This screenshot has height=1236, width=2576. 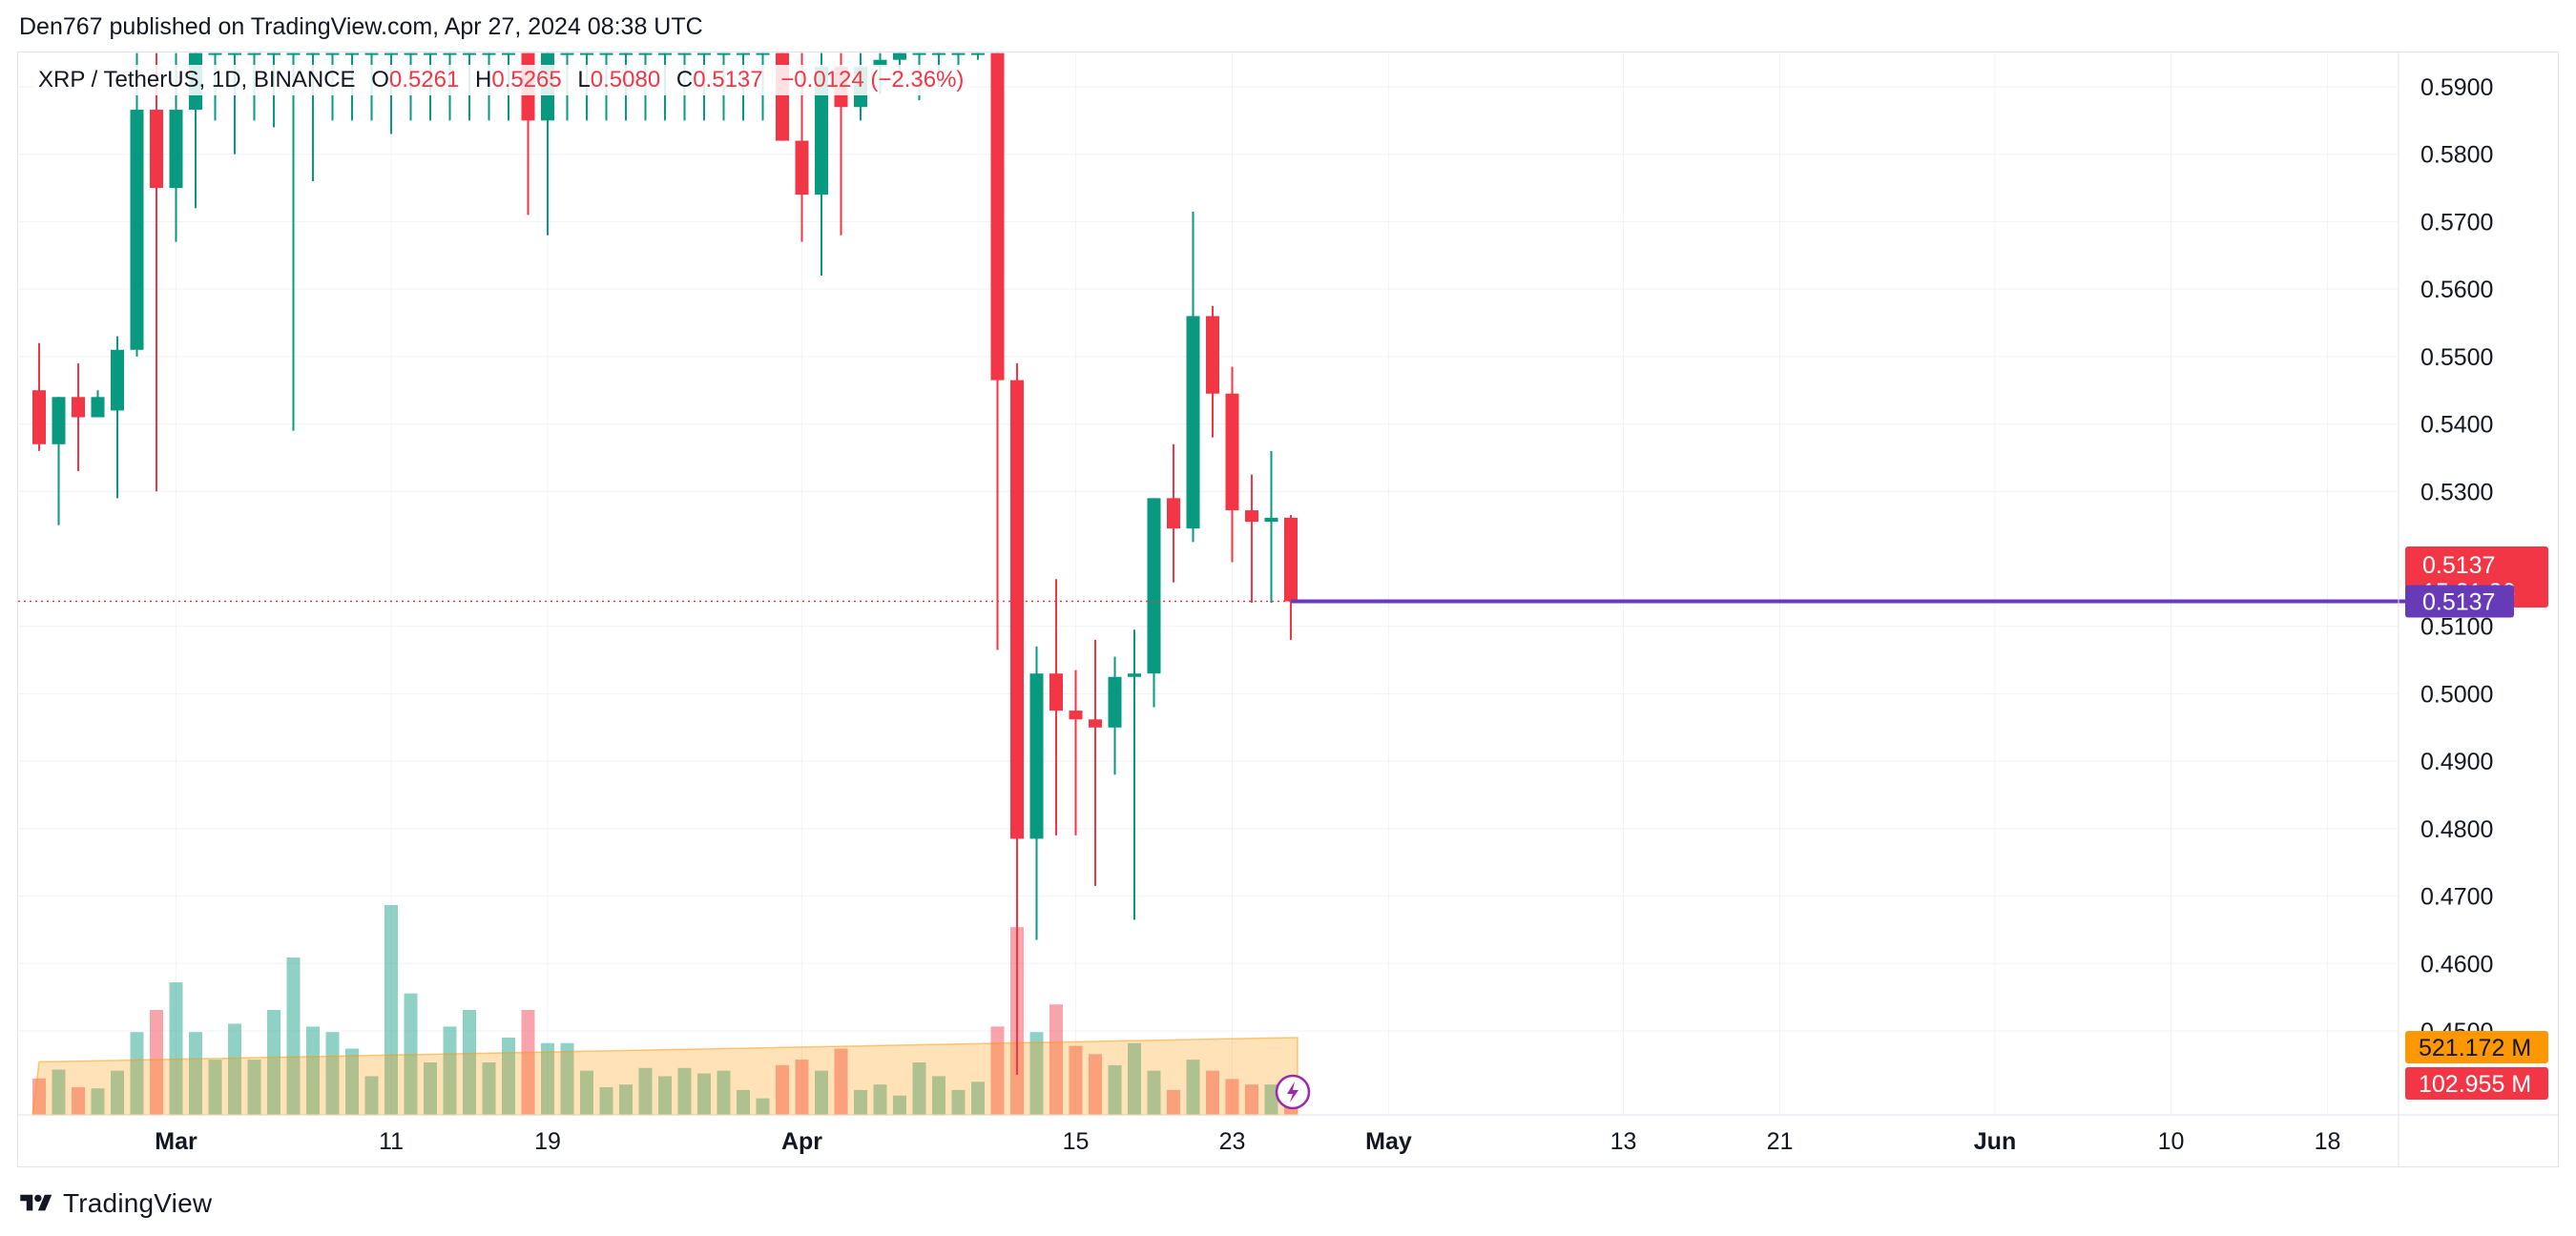 I want to click on volume-ma-badge, so click(x=2476, y=1047).